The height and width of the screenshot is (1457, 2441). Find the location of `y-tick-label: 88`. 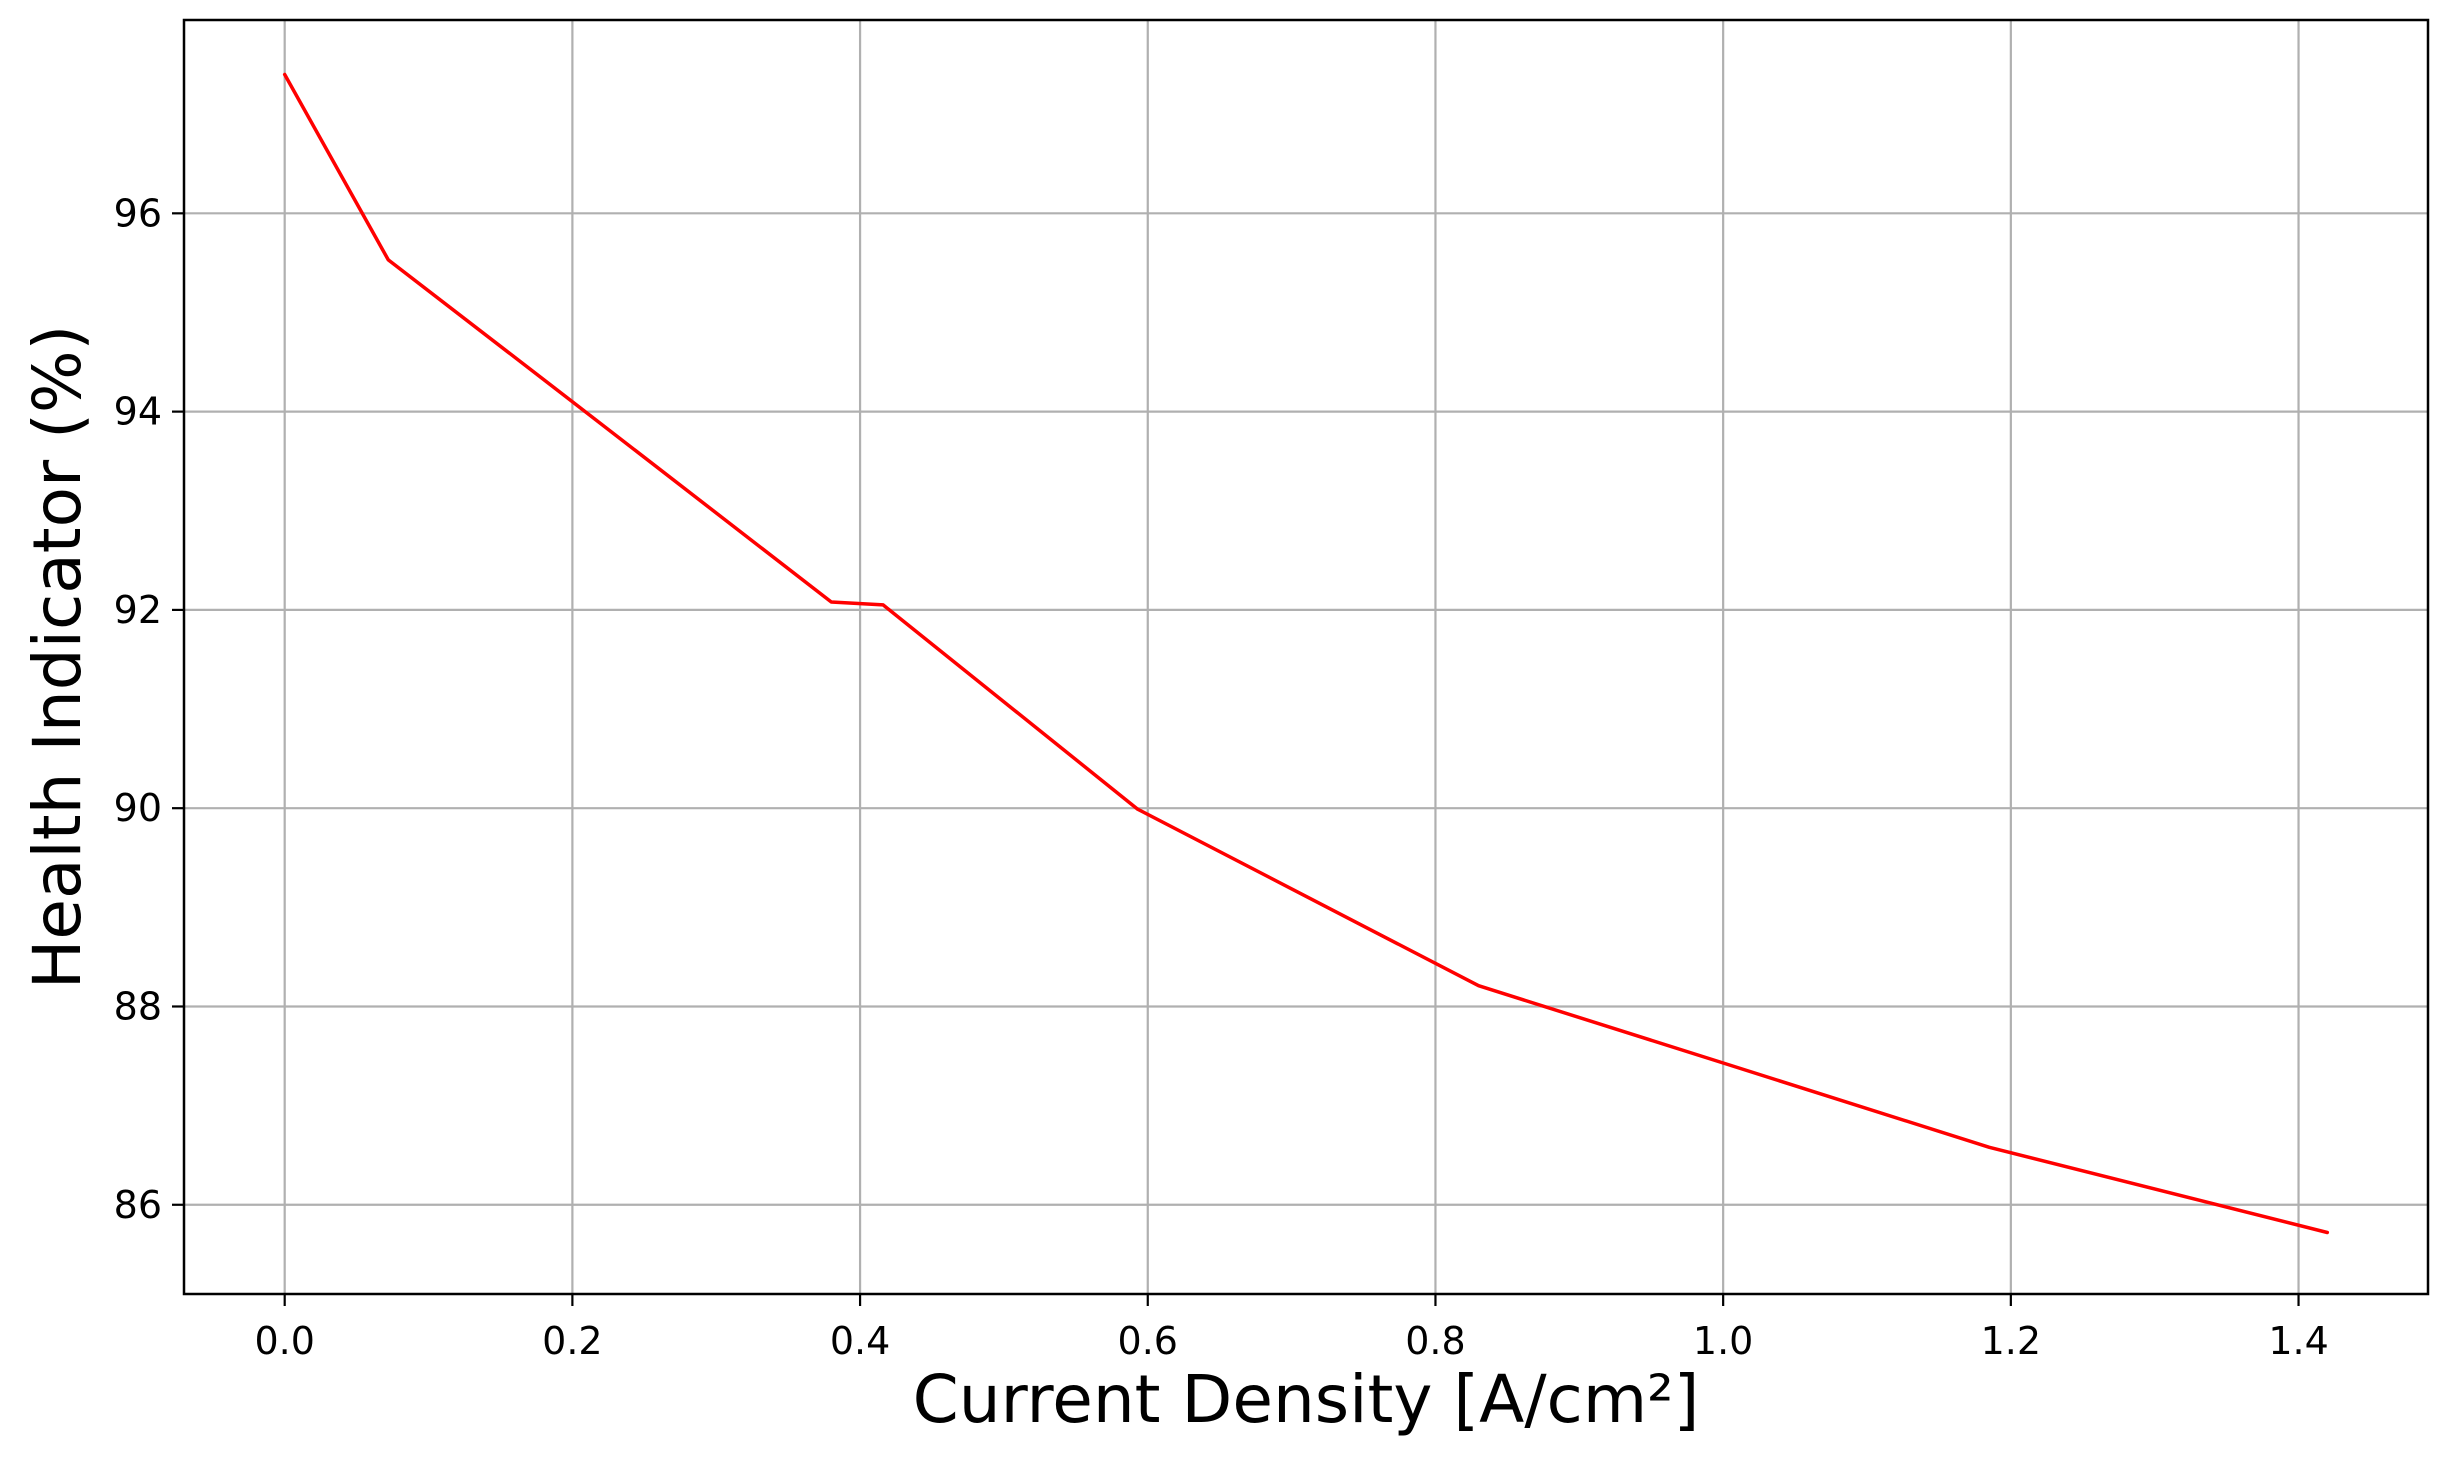

y-tick-label: 88 is located at coordinates (138, 1006).